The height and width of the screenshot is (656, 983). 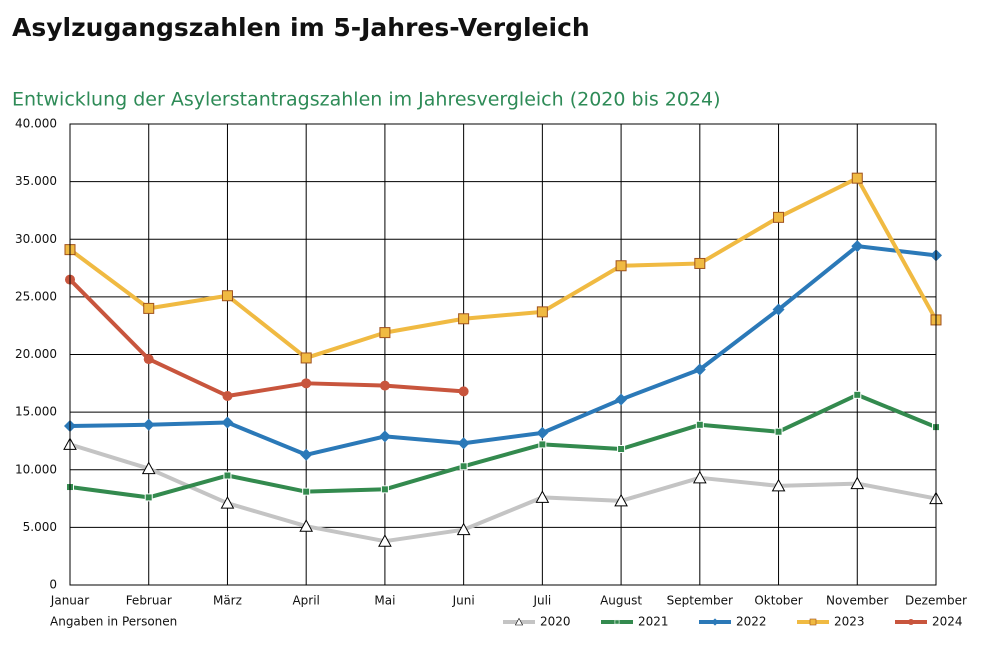 I want to click on x-tick-label: Juni, so click(x=463, y=601).